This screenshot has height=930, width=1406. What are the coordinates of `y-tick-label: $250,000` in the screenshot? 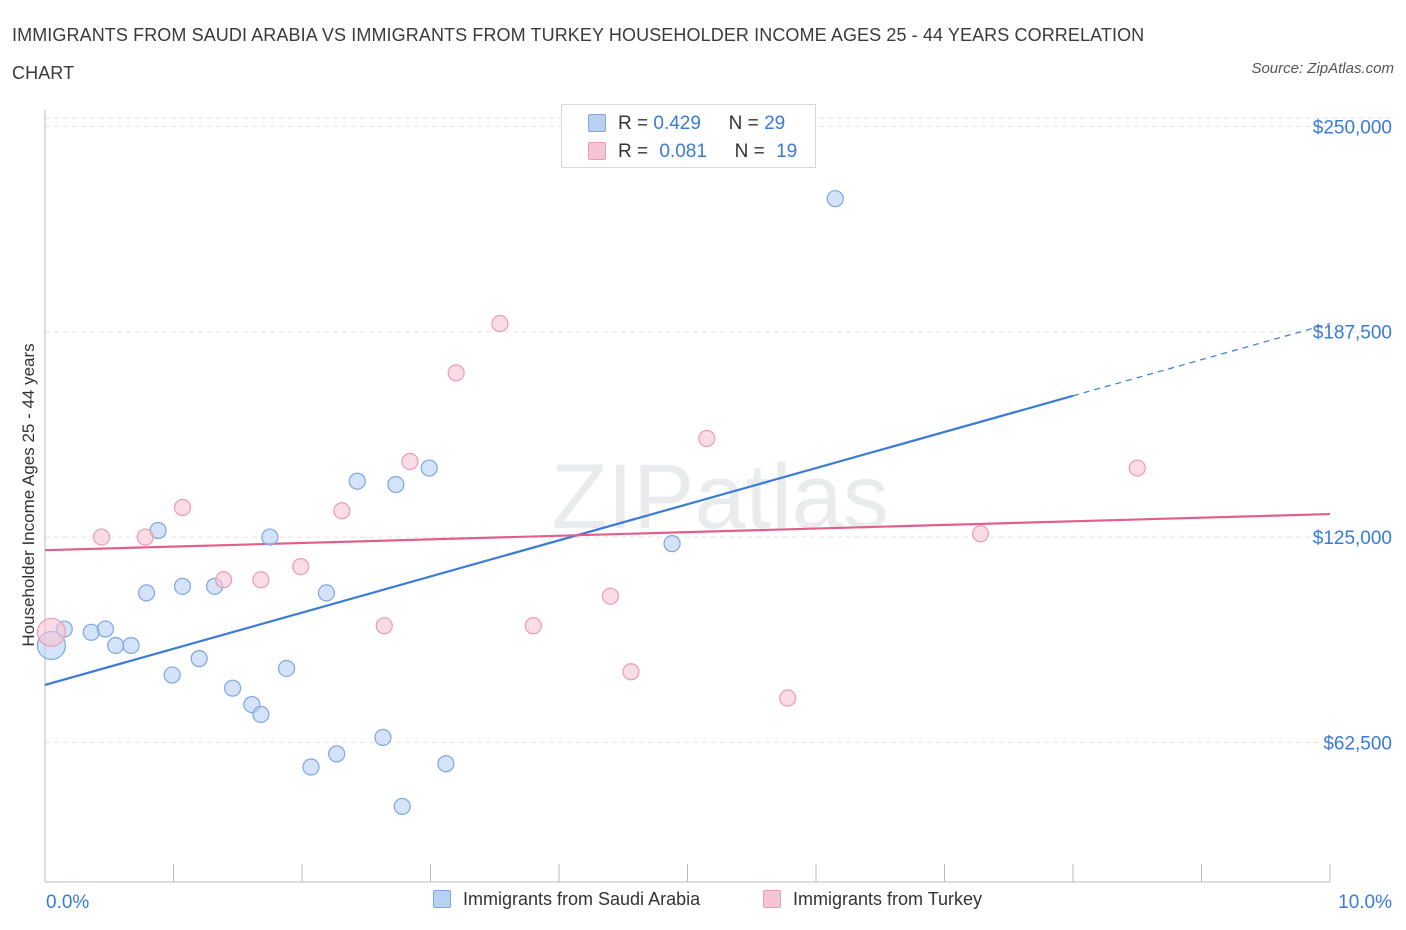 It's located at (1352, 127).